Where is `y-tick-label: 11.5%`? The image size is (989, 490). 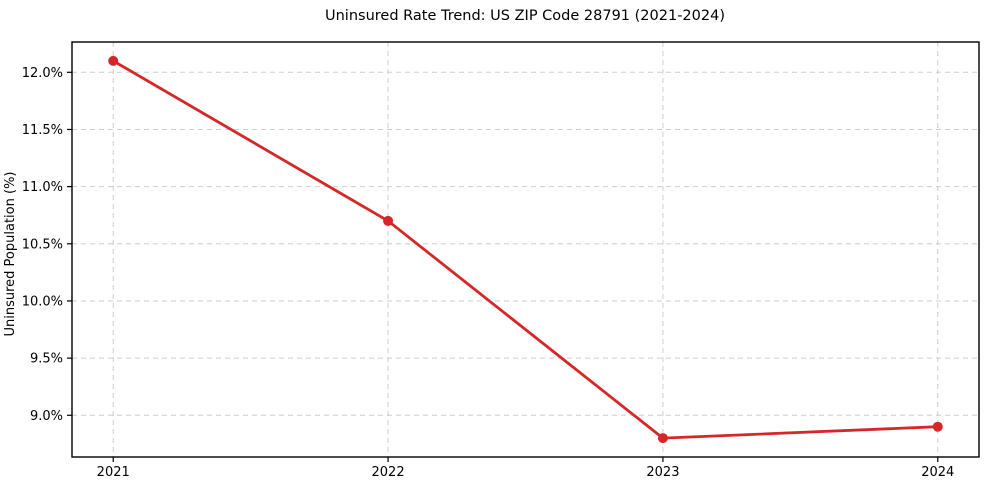
y-tick-label: 11.5% is located at coordinates (42, 130).